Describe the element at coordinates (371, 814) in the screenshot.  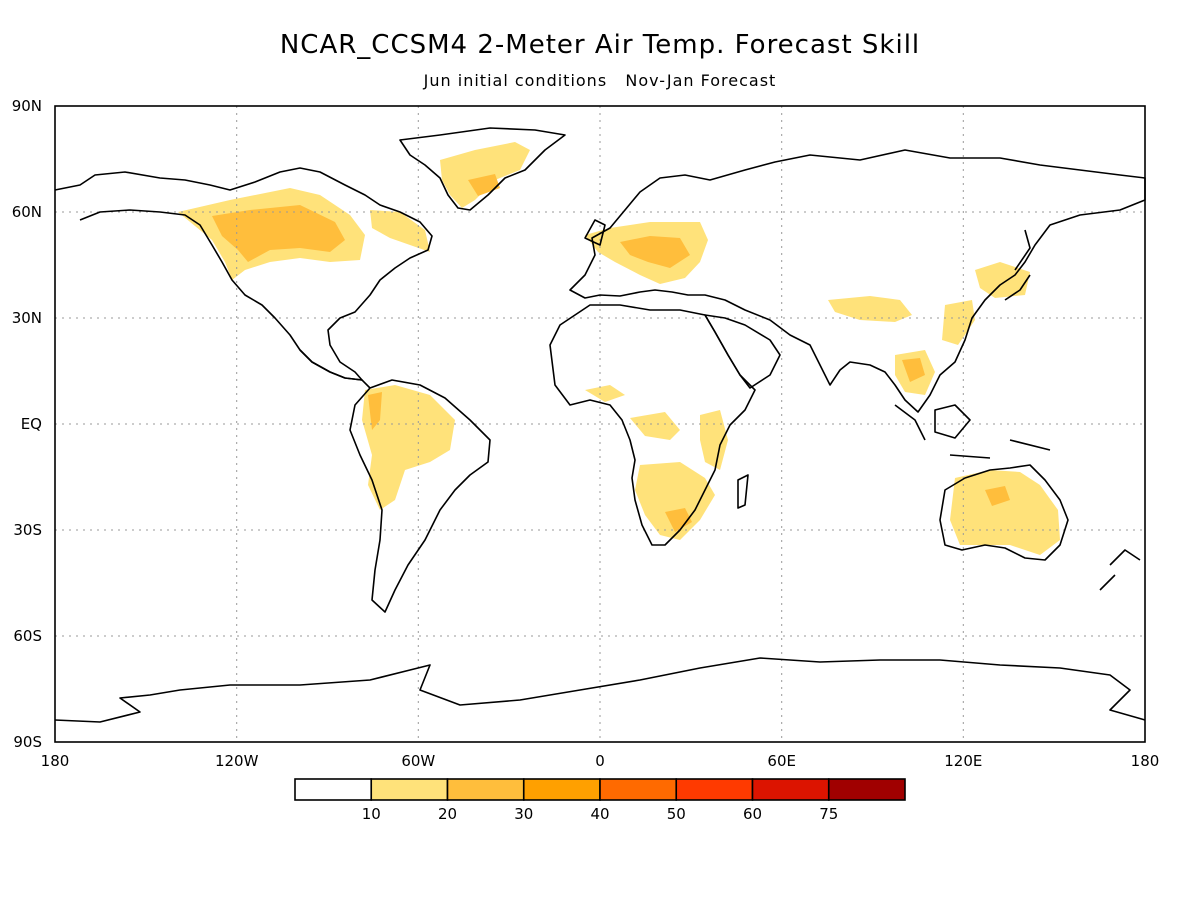
I see `colorbar-label: 10` at that location.